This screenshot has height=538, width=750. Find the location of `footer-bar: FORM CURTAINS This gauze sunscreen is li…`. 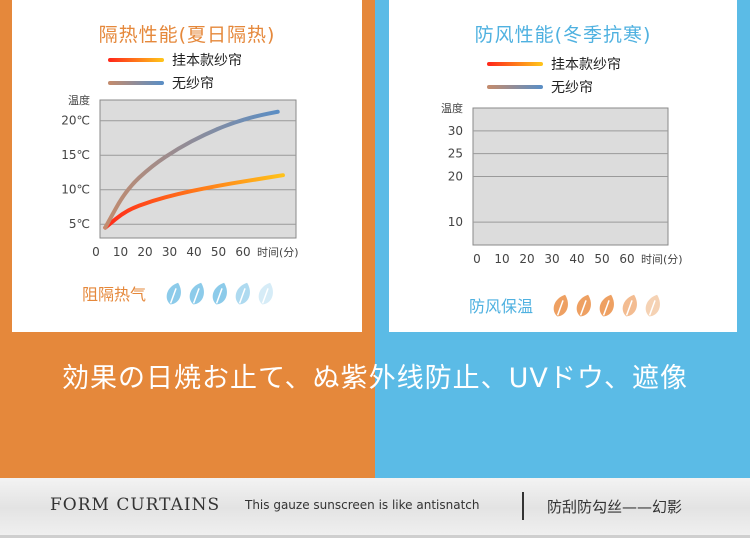

footer-bar: FORM CURTAINS This gauze sunscreen is li… is located at coordinates (375, 508).